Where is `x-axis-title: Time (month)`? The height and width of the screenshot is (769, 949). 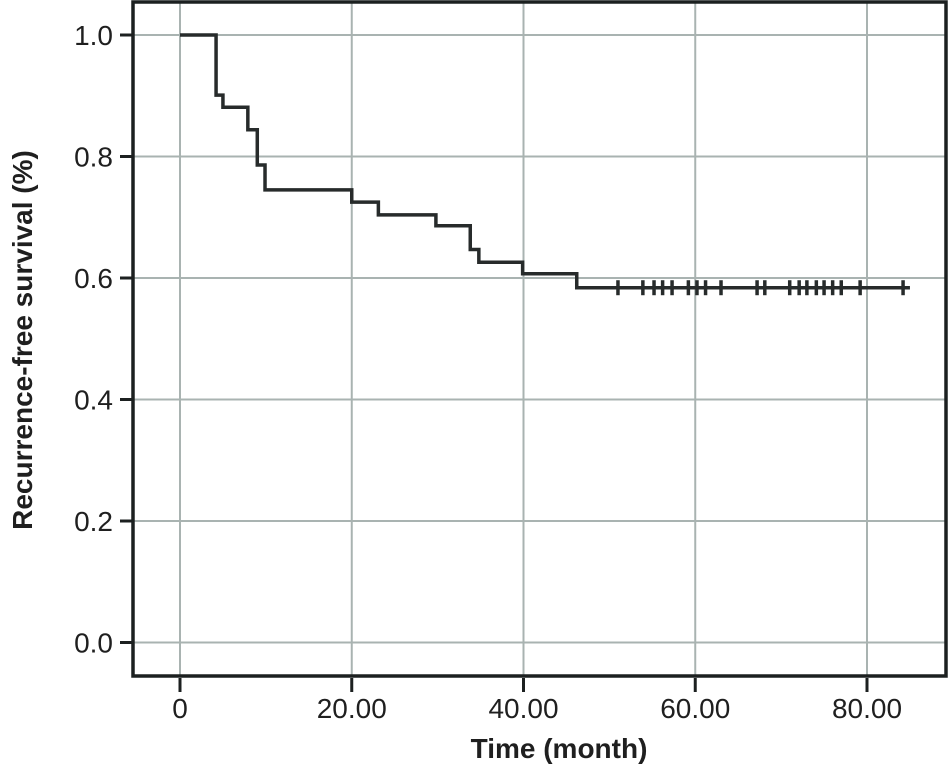 x-axis-title: Time (month) is located at coordinates (559, 748).